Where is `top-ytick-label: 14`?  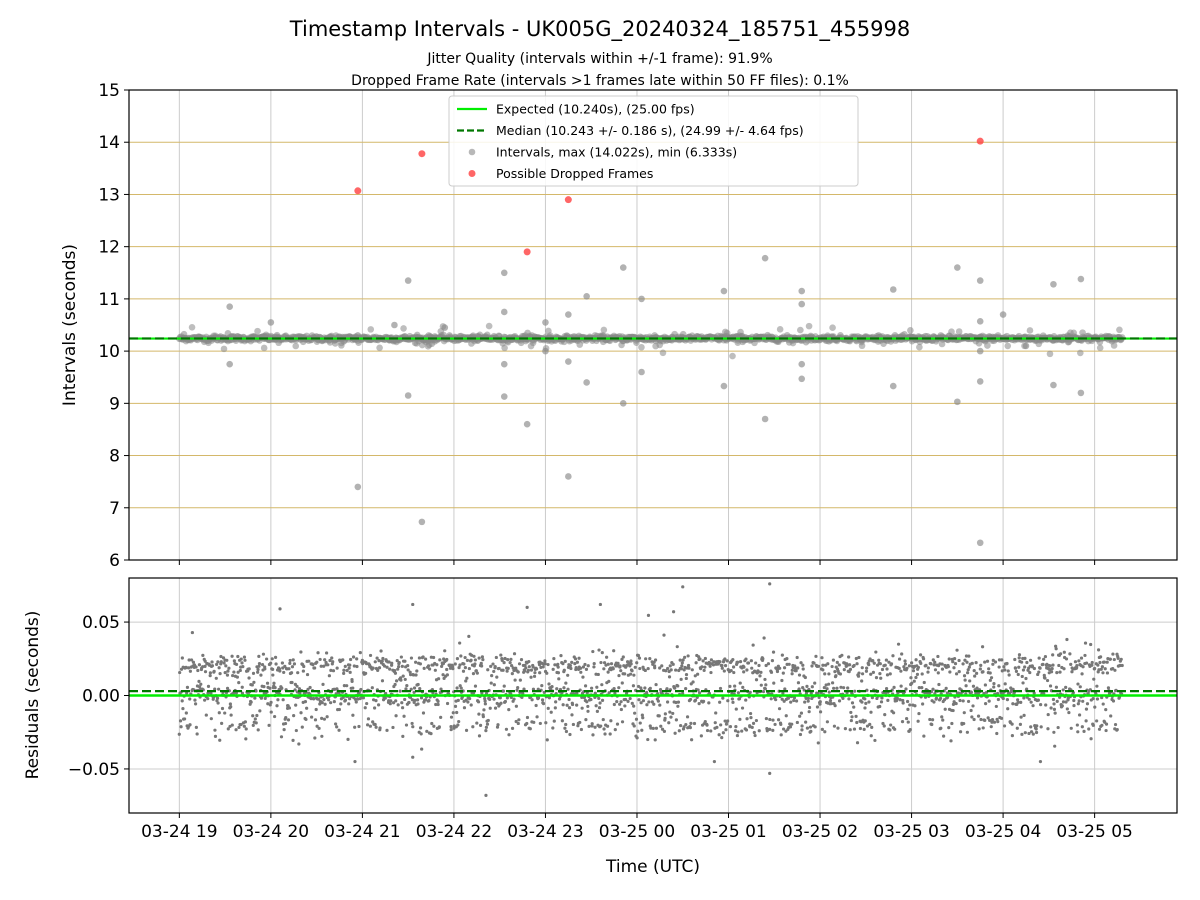 top-ytick-label: 14 is located at coordinates (109, 143).